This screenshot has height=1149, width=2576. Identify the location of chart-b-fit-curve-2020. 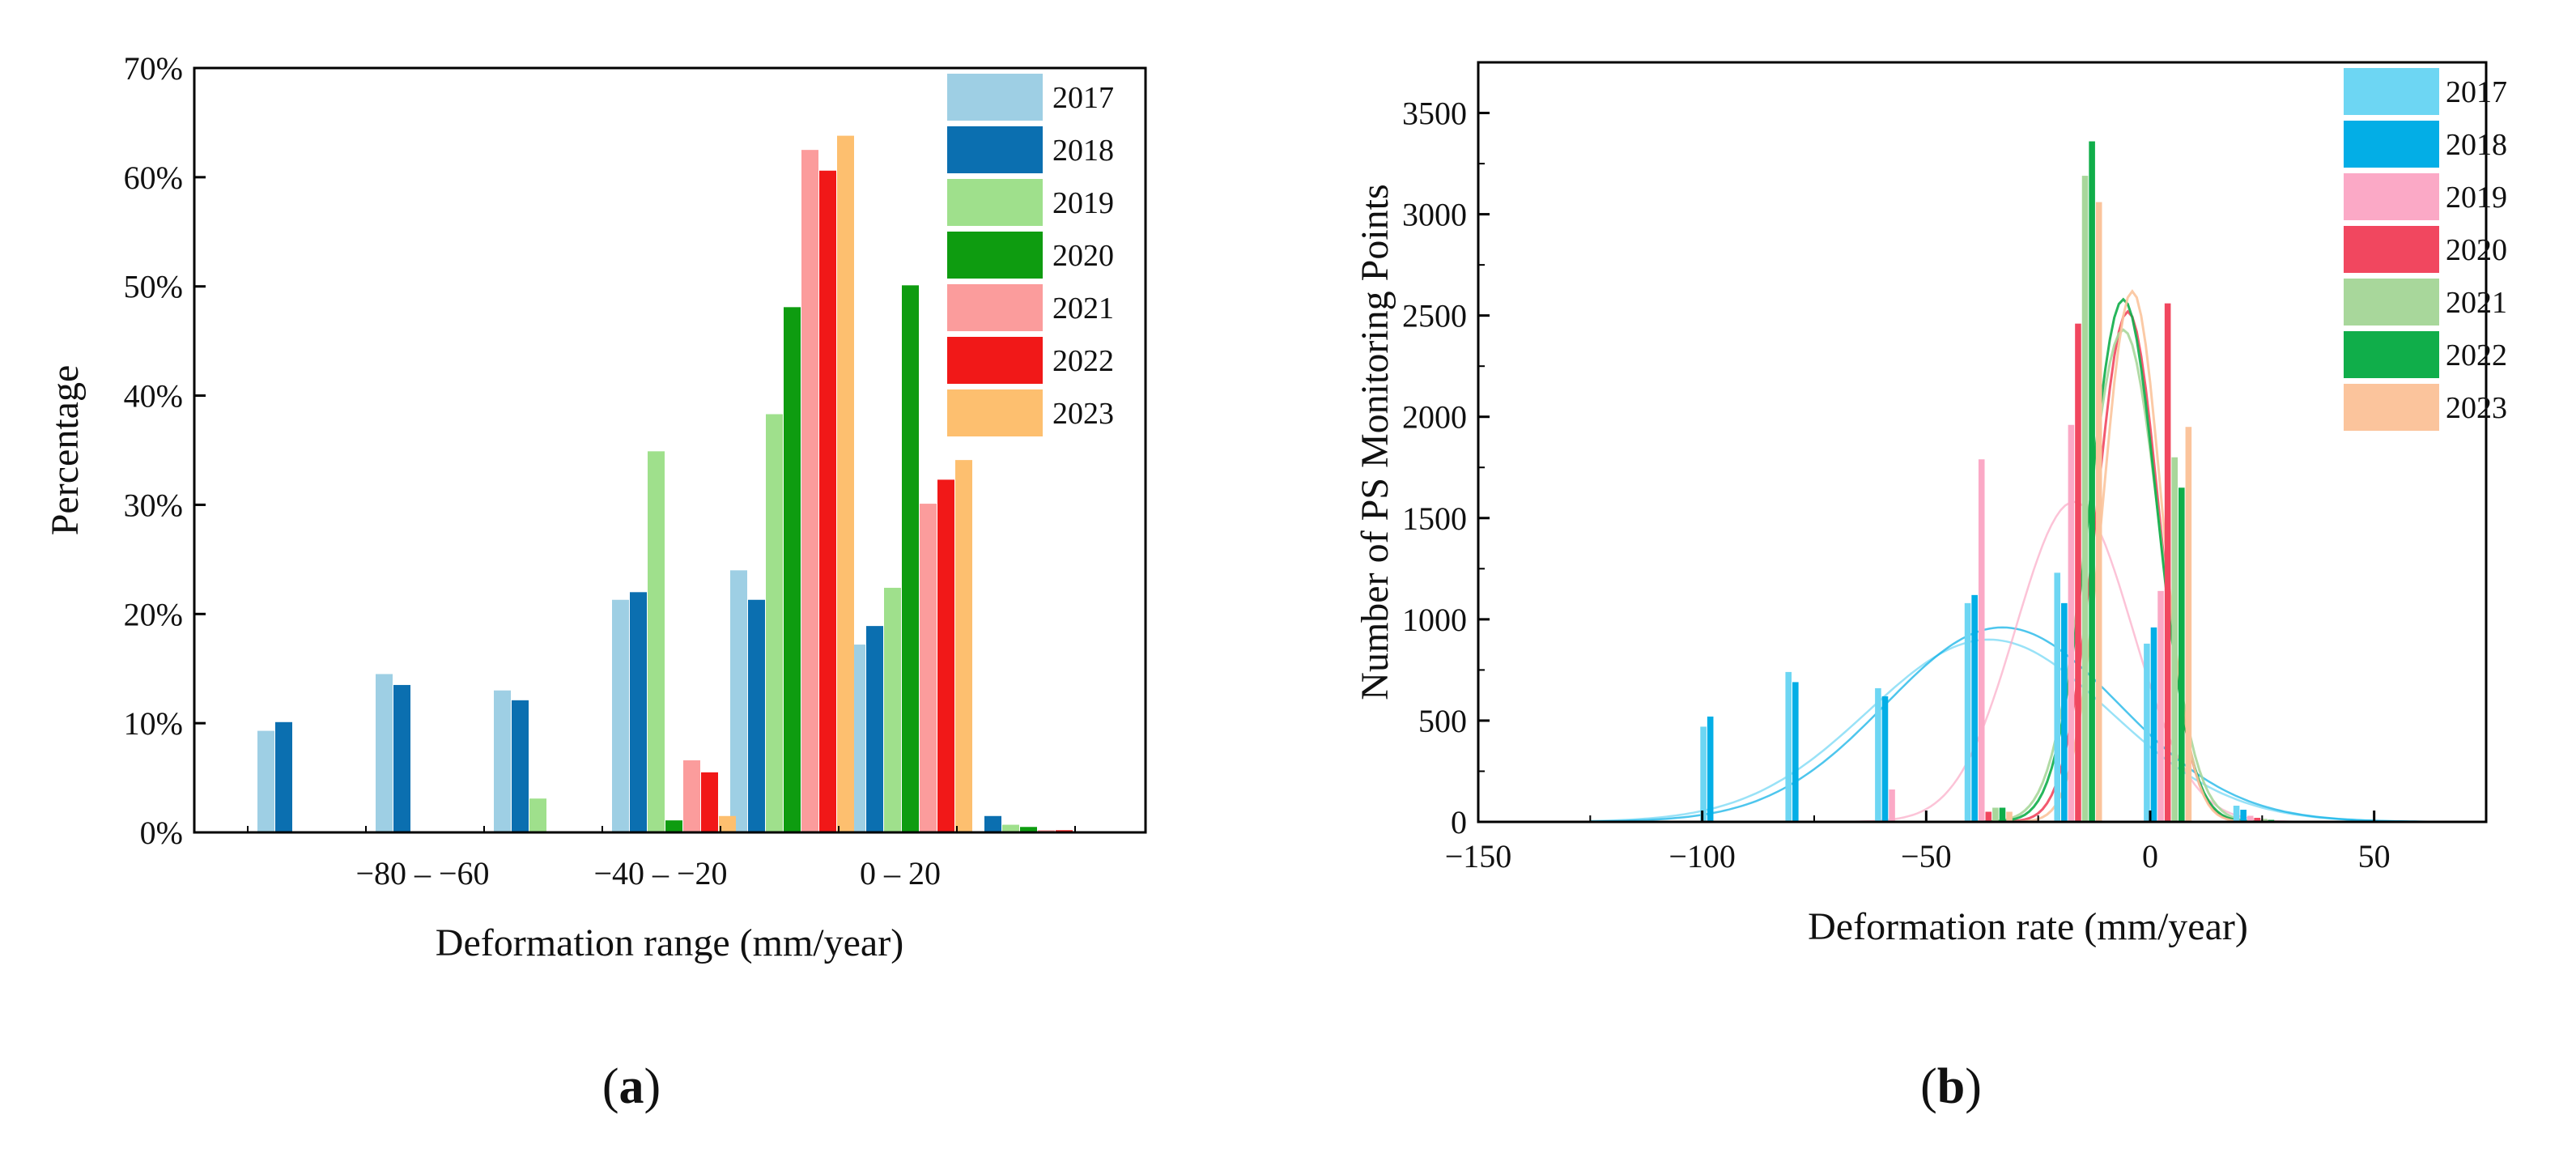
(2016, 566).